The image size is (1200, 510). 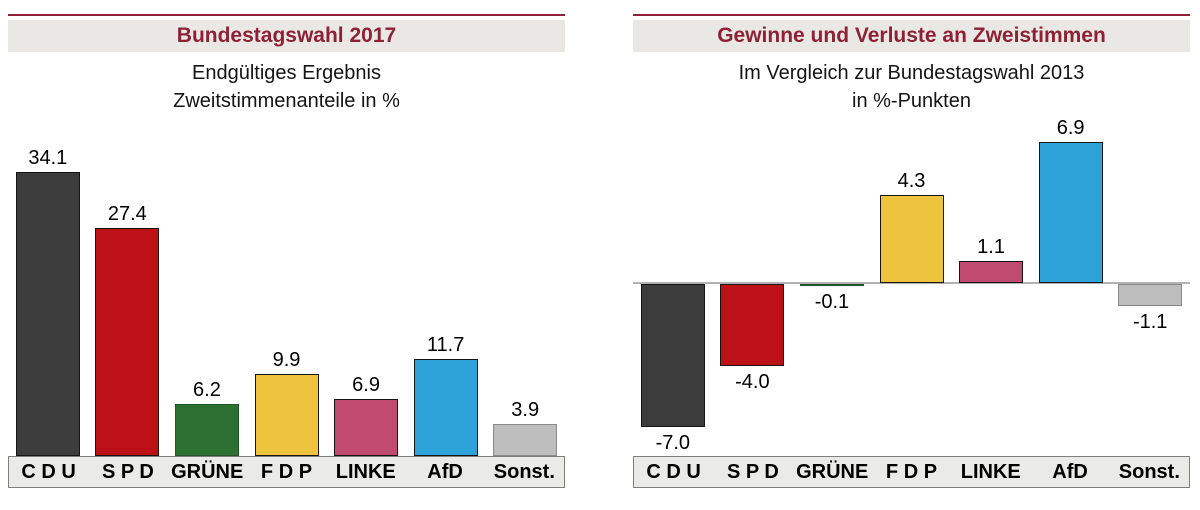 What do you see at coordinates (911, 73) in the screenshot?
I see `chart-subtitle-line1: Im Vergleich zur Bundestagswahl 2013` at bounding box center [911, 73].